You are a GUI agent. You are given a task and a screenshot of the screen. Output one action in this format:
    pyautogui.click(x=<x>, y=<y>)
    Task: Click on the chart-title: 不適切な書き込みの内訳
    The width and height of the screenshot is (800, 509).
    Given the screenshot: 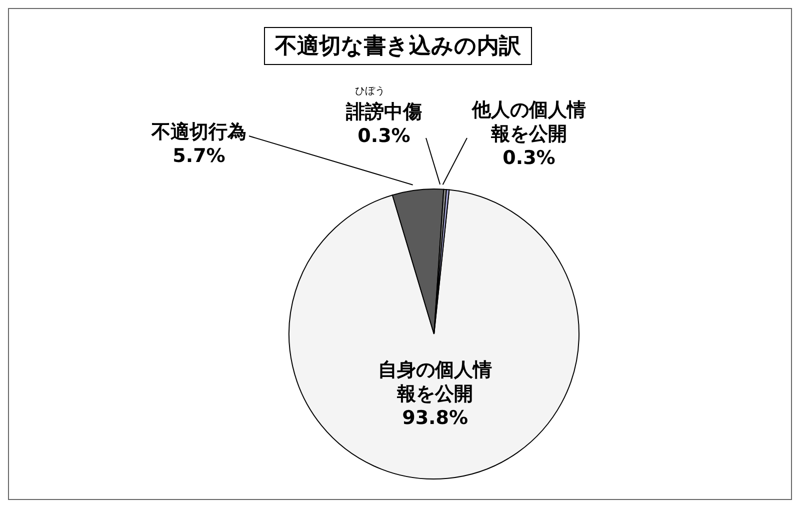 What is the action you would take?
    pyautogui.click(x=398, y=46)
    